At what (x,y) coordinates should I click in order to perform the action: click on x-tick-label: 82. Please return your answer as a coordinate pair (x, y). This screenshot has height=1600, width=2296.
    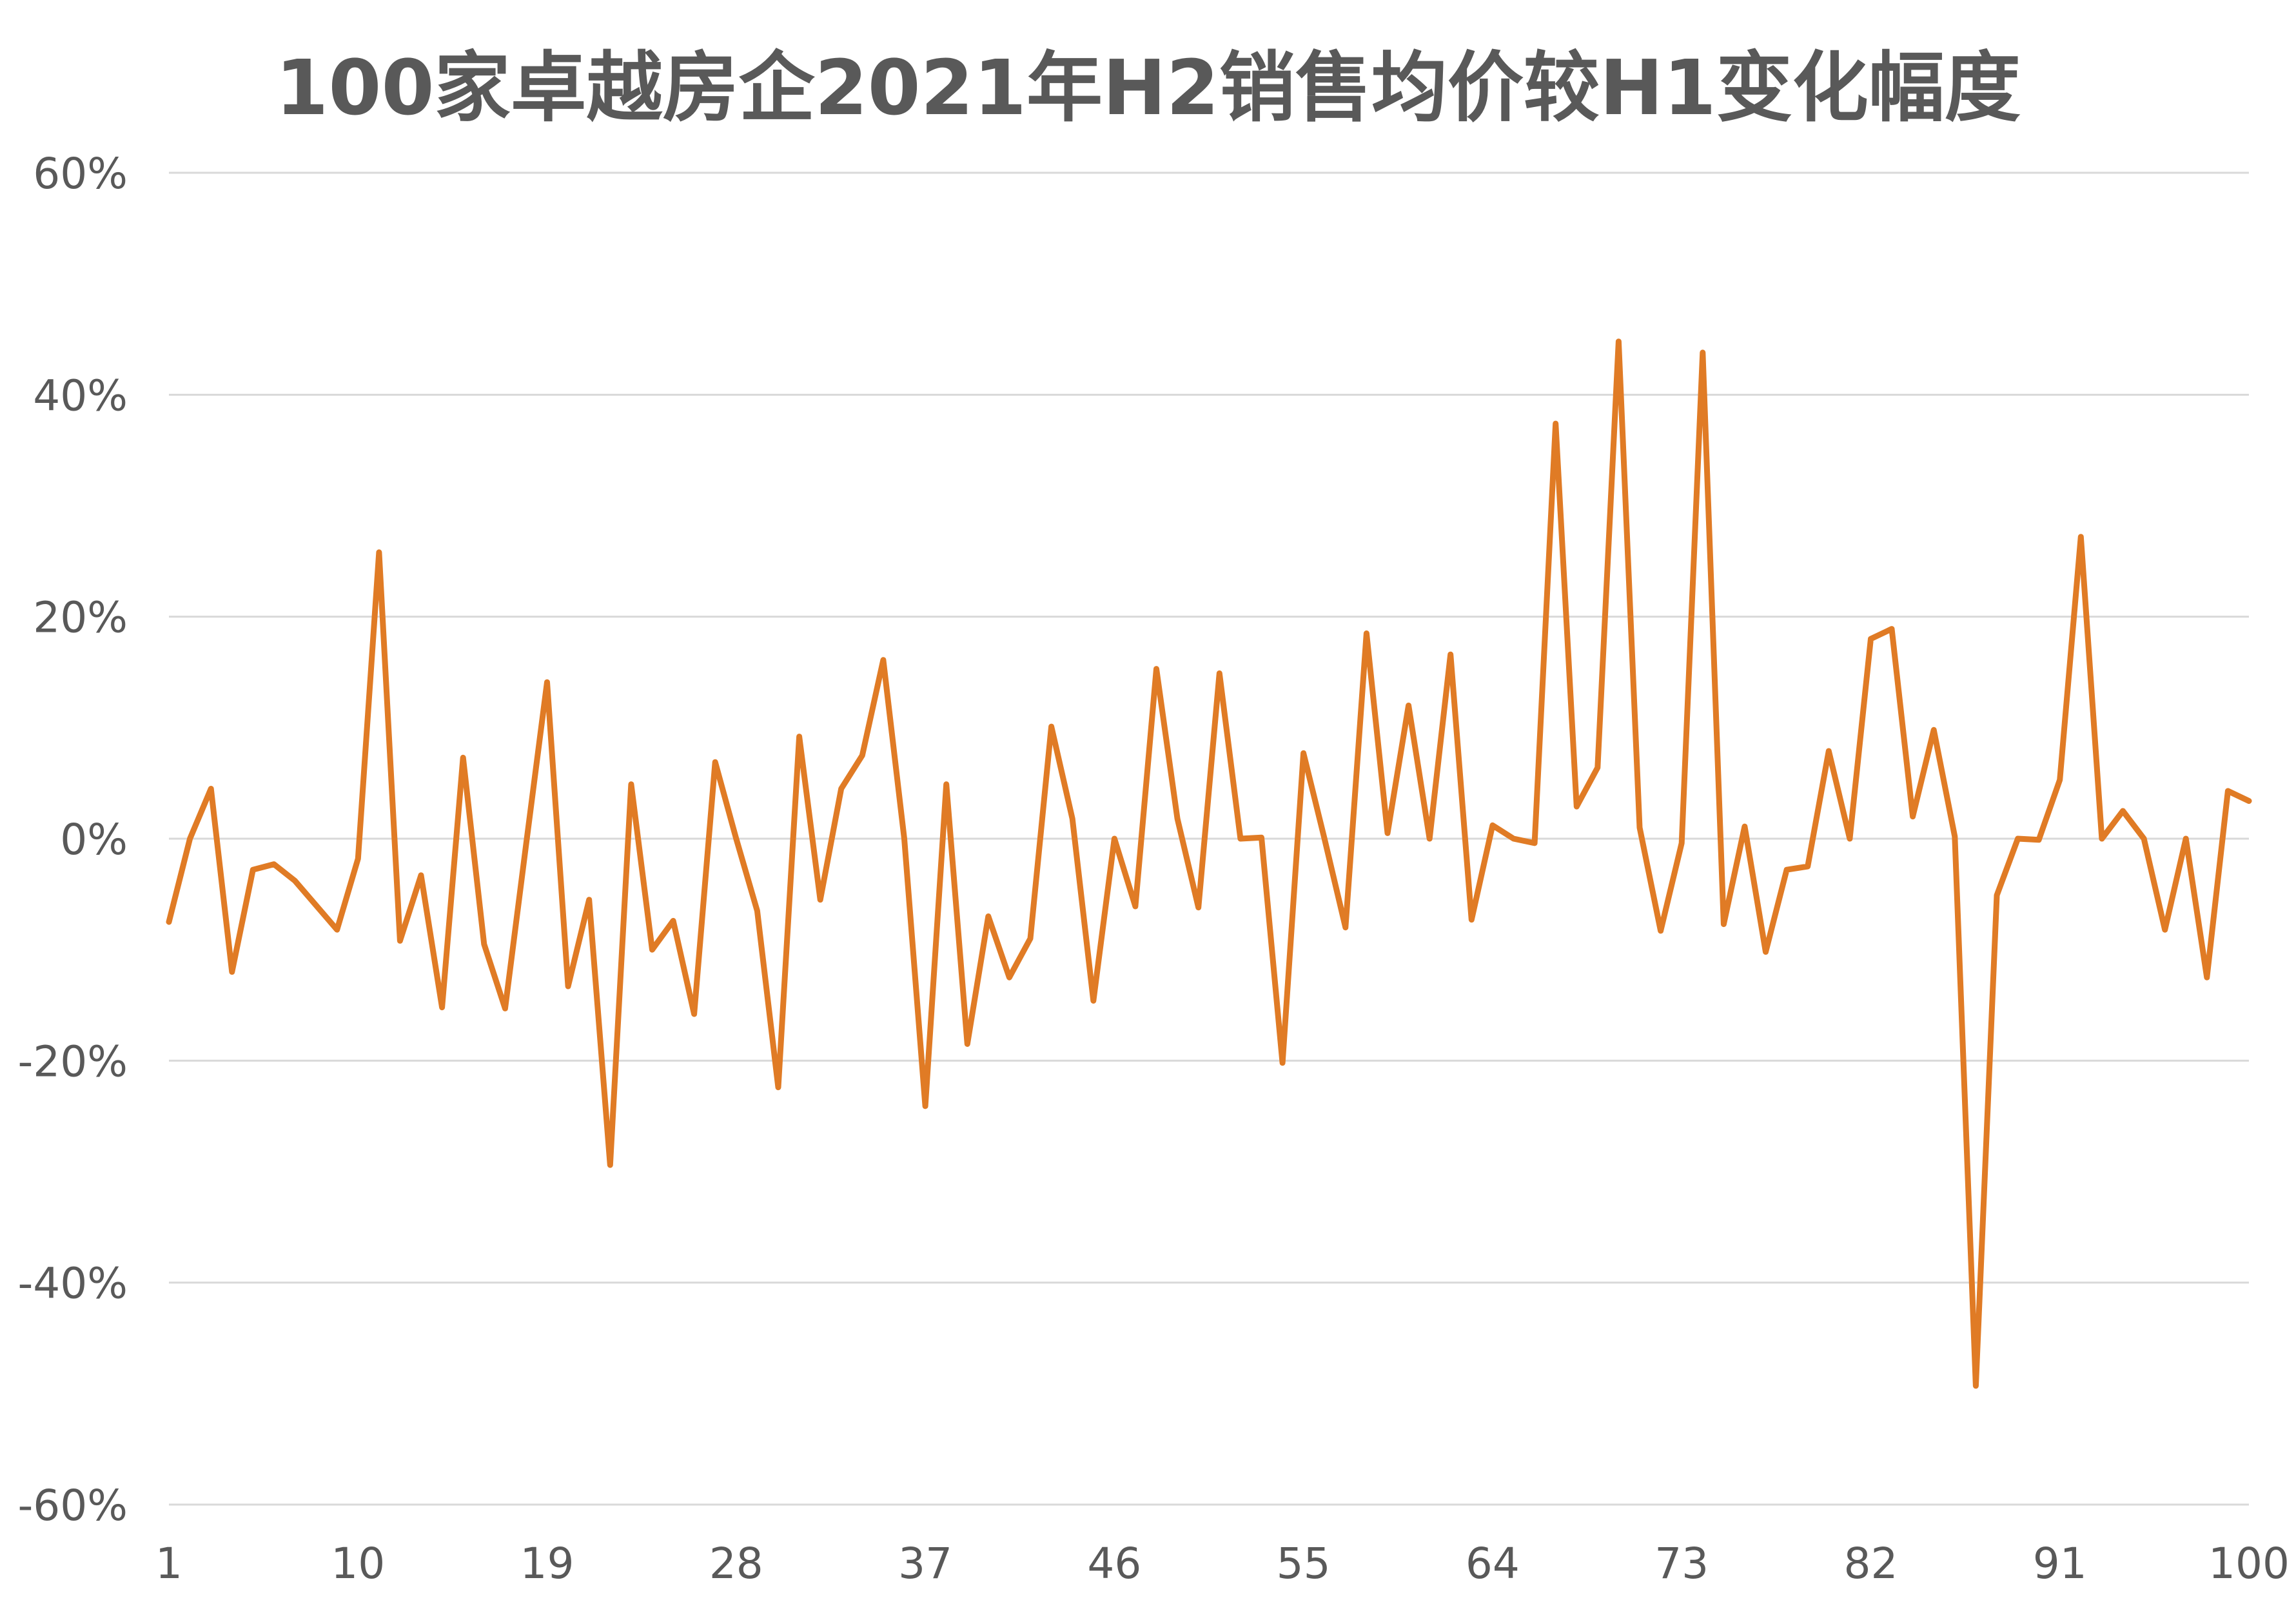
    Looking at the image, I should click on (1870, 1563).